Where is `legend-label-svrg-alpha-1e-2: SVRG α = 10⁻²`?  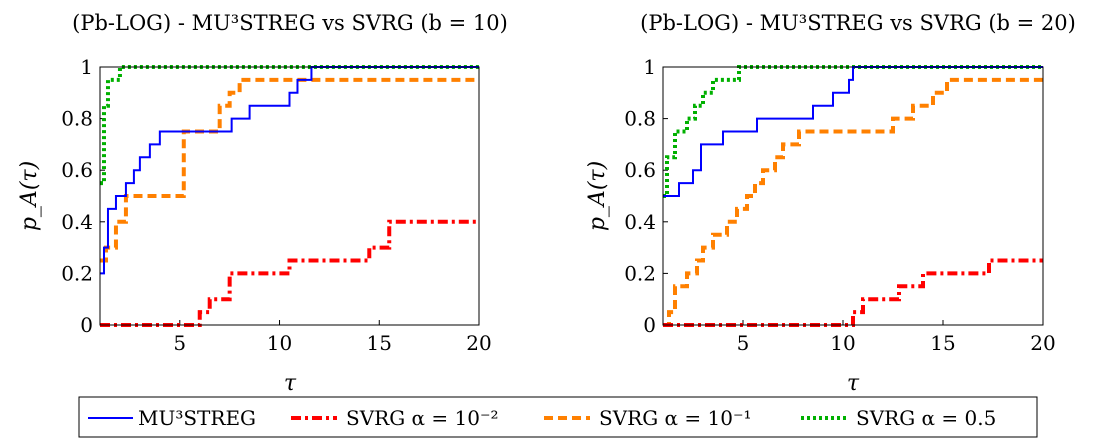 legend-label-svrg-alpha-1e-2: SVRG α = 10⁻² is located at coordinates (422, 418).